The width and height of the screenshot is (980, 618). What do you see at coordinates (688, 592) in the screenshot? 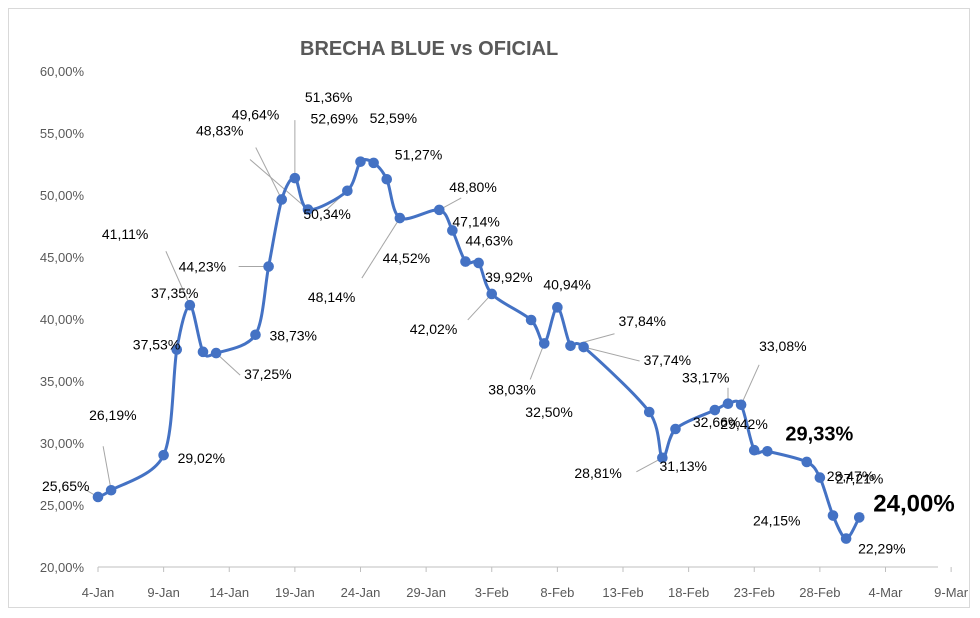
I see `x-tick-label: 18-Feb` at bounding box center [688, 592].